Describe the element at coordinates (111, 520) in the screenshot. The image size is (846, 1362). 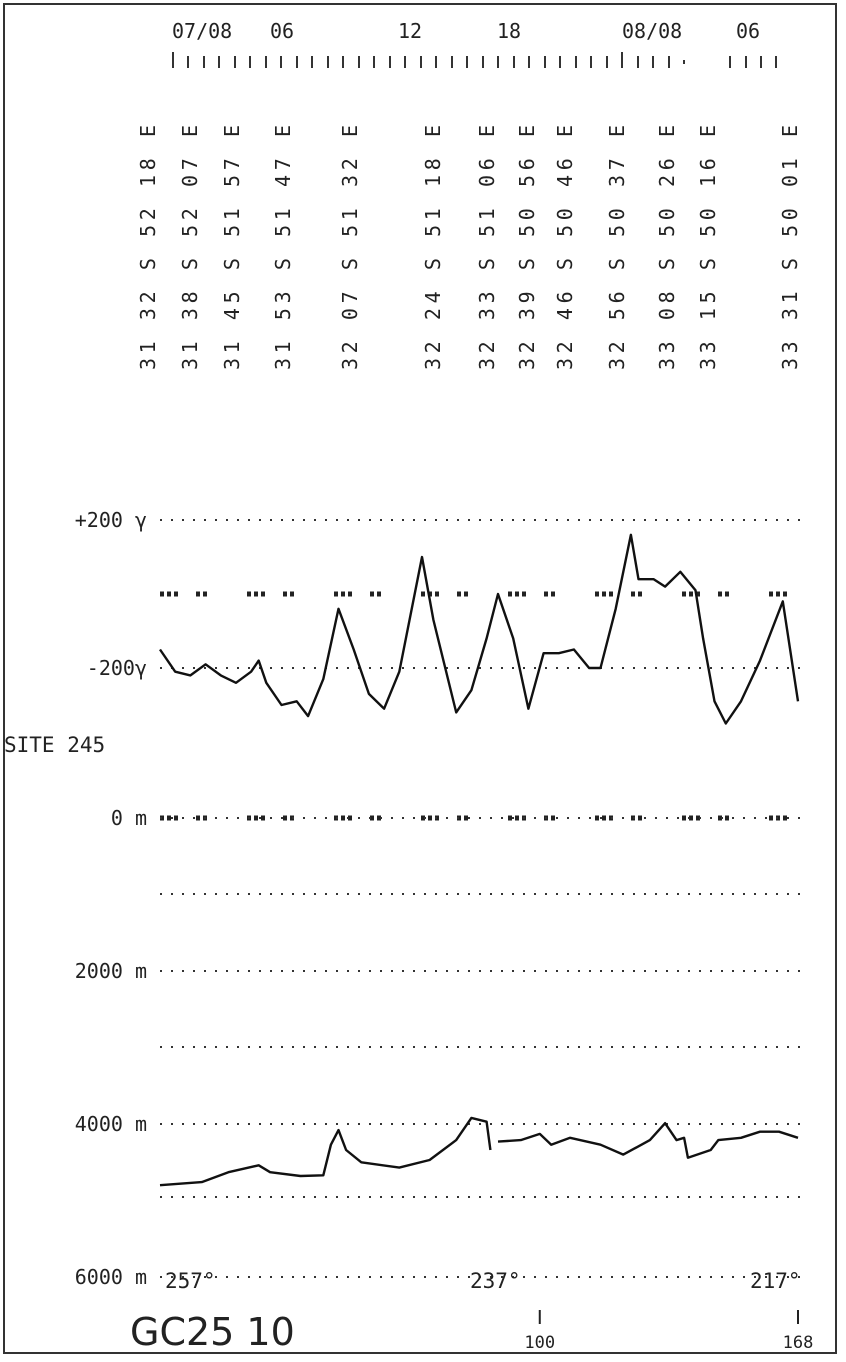
I see `y-tick-label: +200 γ` at that location.